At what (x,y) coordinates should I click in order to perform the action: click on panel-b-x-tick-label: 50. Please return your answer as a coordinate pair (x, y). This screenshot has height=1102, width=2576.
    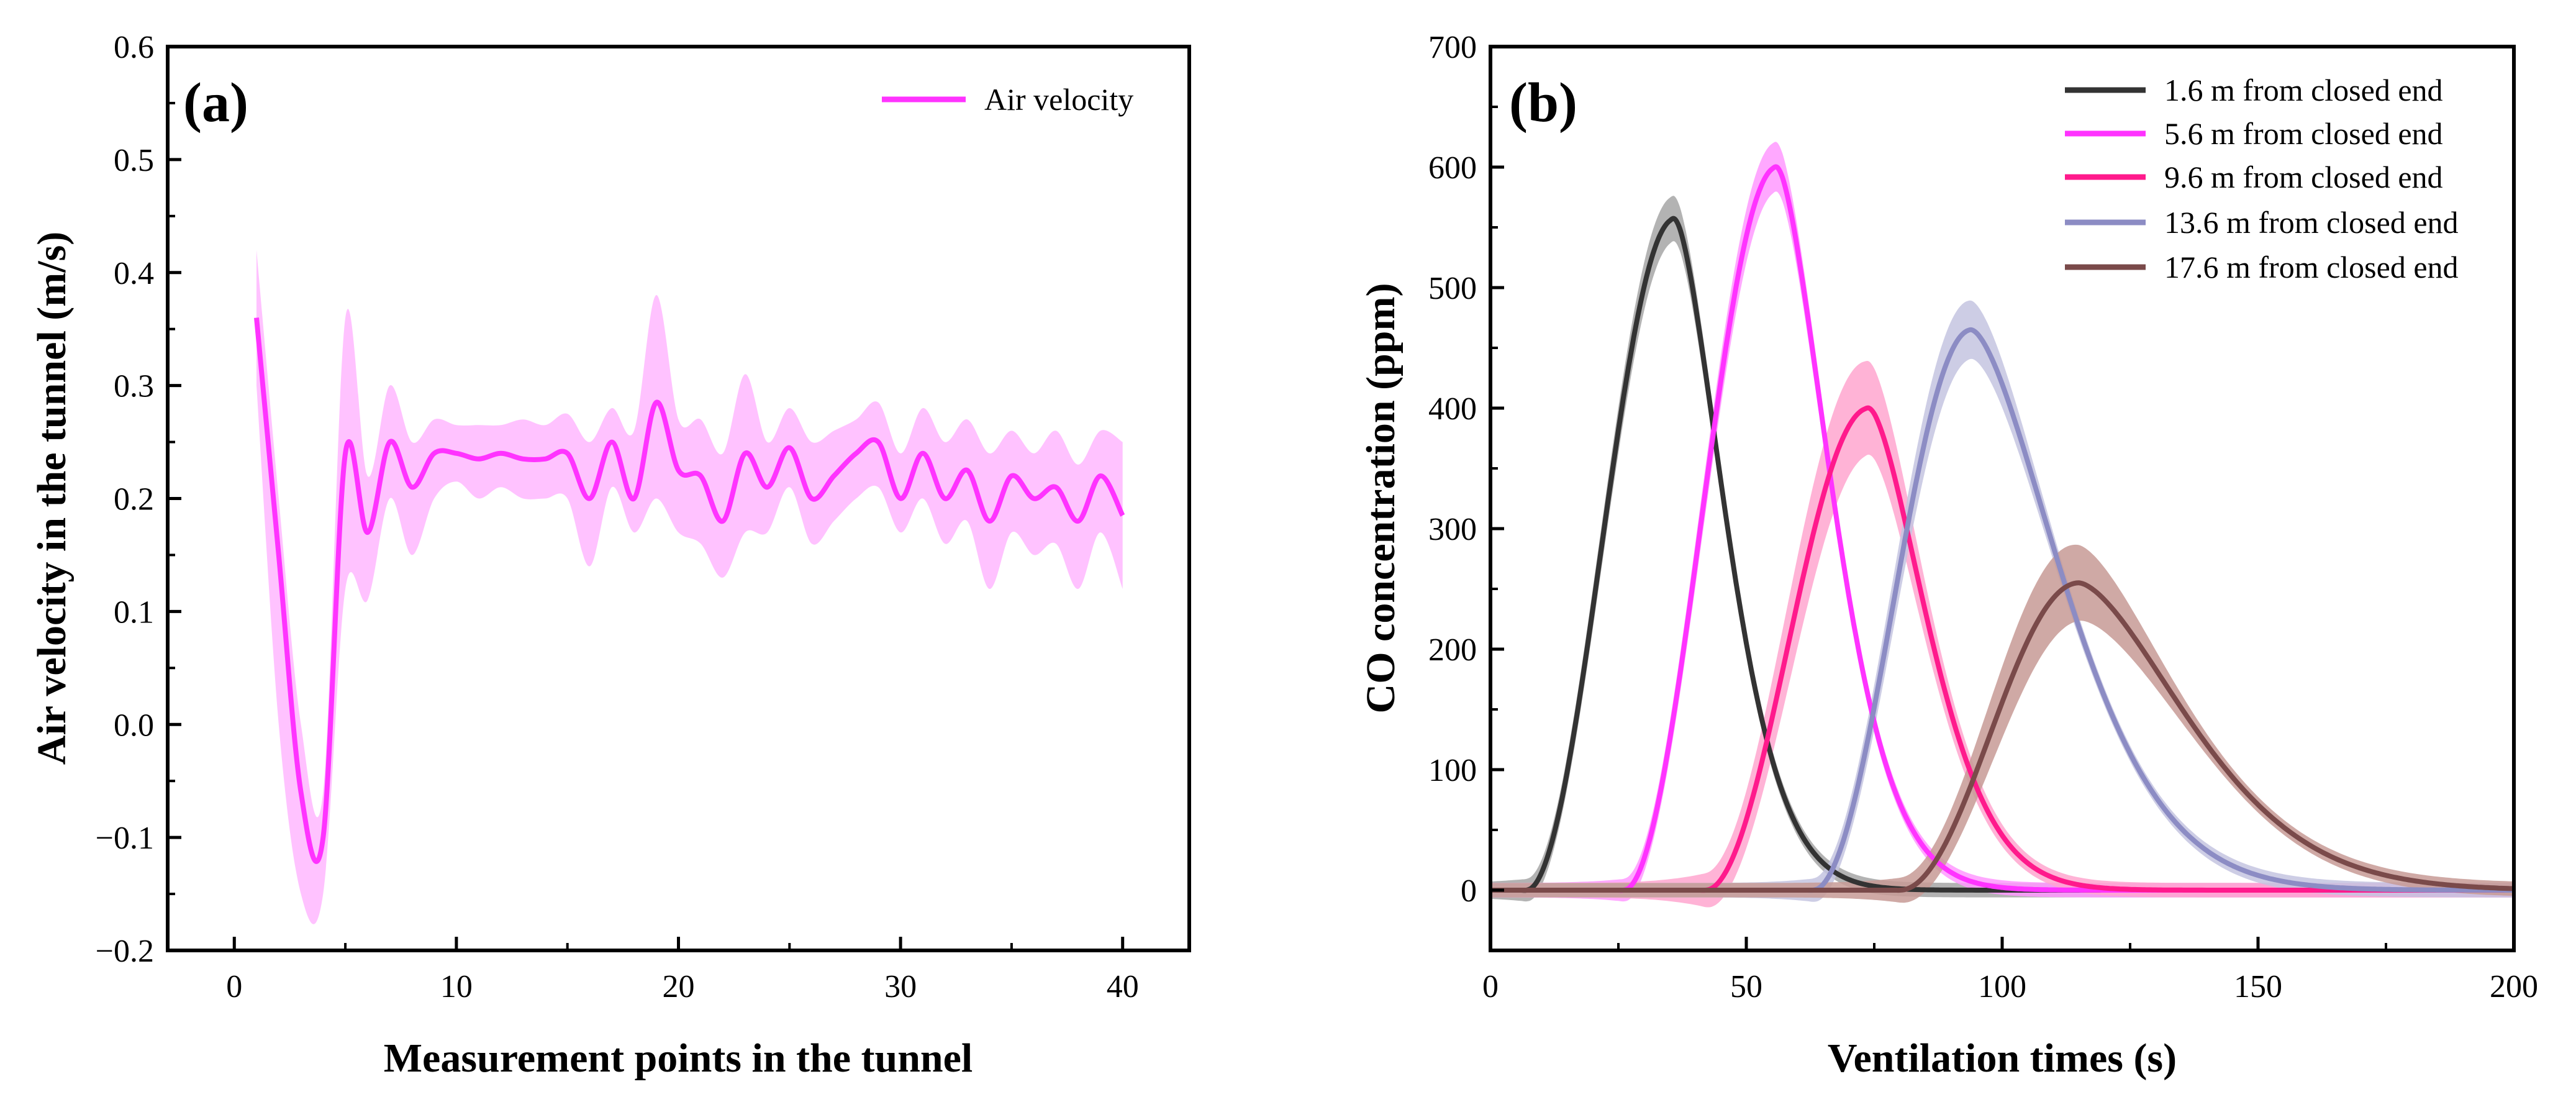
    Looking at the image, I should click on (1746, 986).